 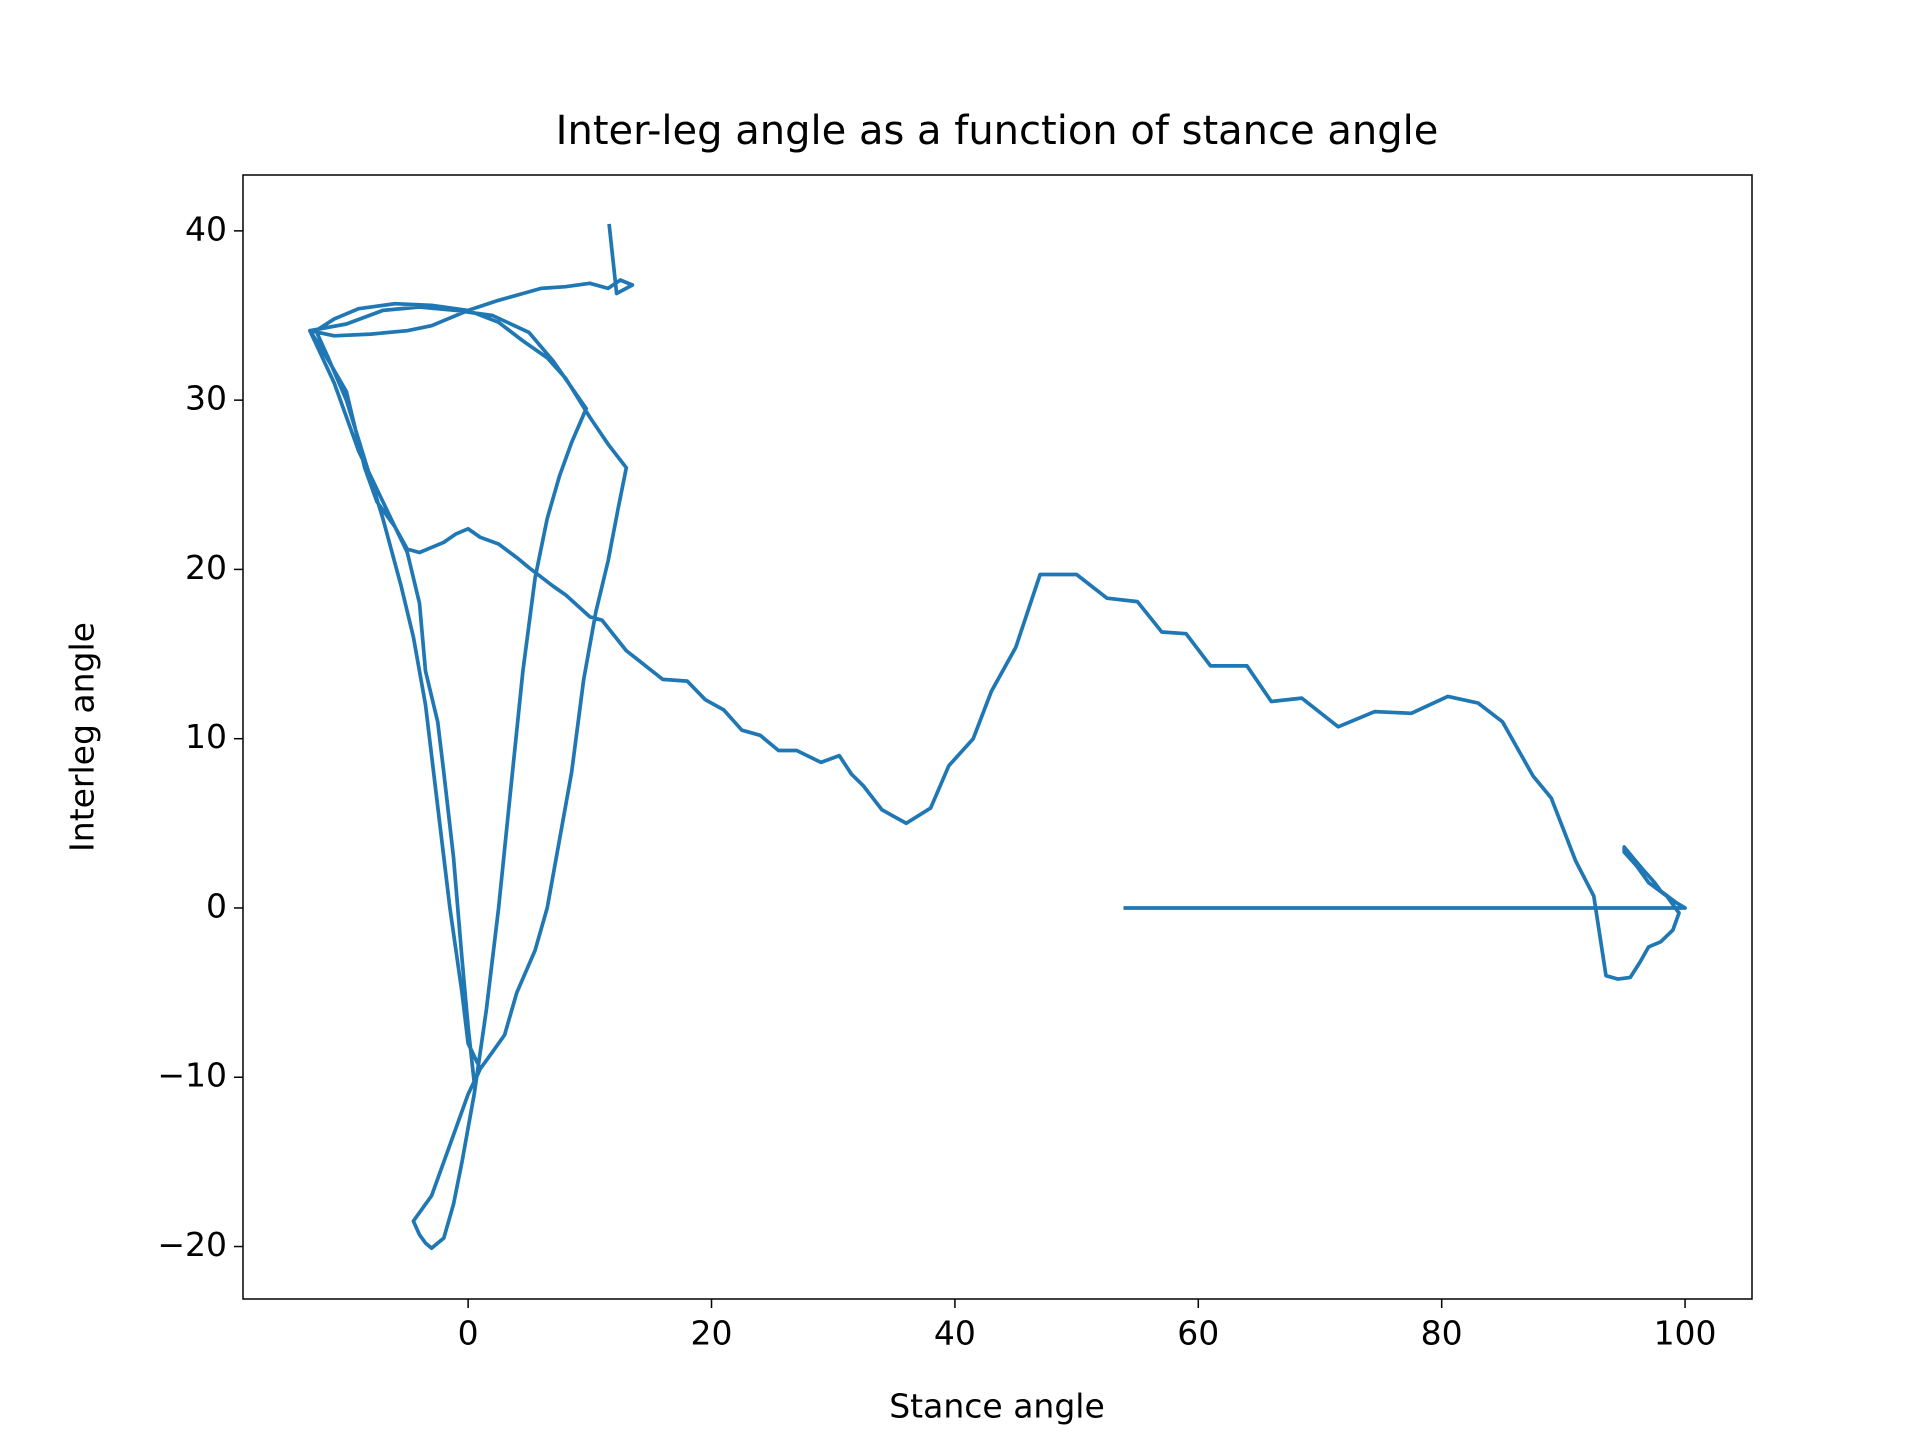 What do you see at coordinates (712, 1333) in the screenshot?
I see `x-tick-label: 20` at bounding box center [712, 1333].